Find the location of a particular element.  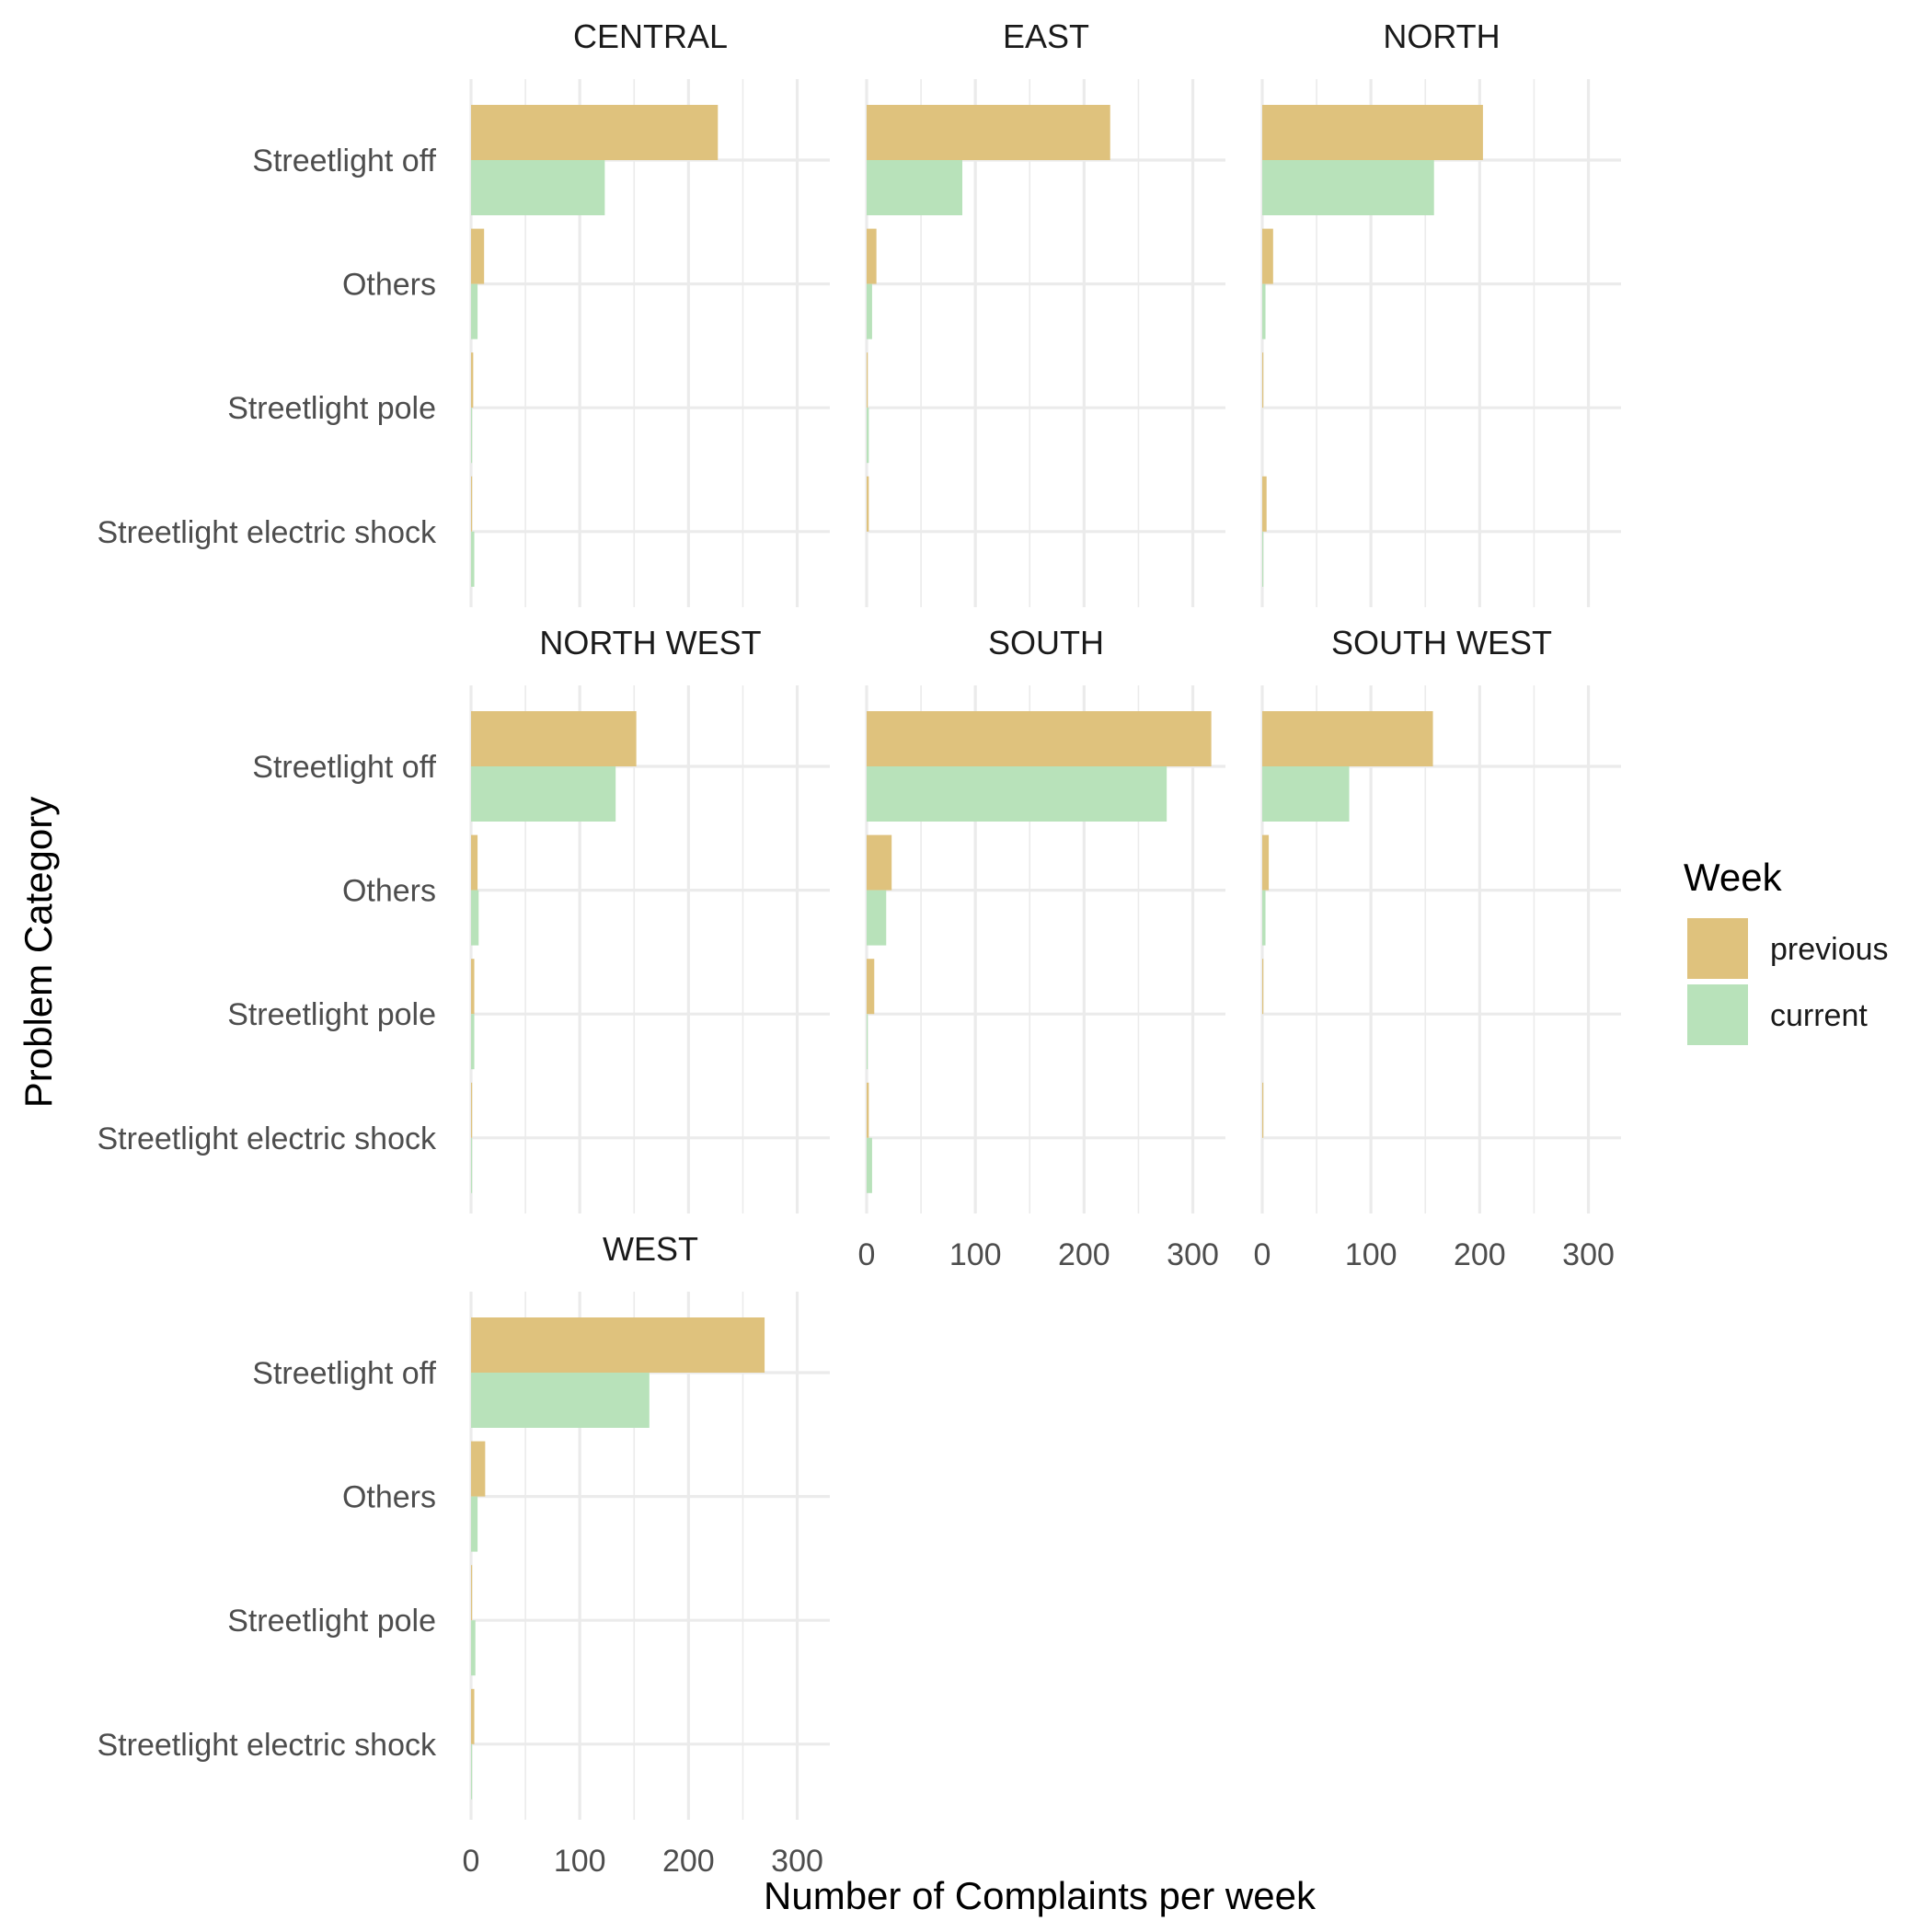

legend-key-previous is located at coordinates (1717, 949).